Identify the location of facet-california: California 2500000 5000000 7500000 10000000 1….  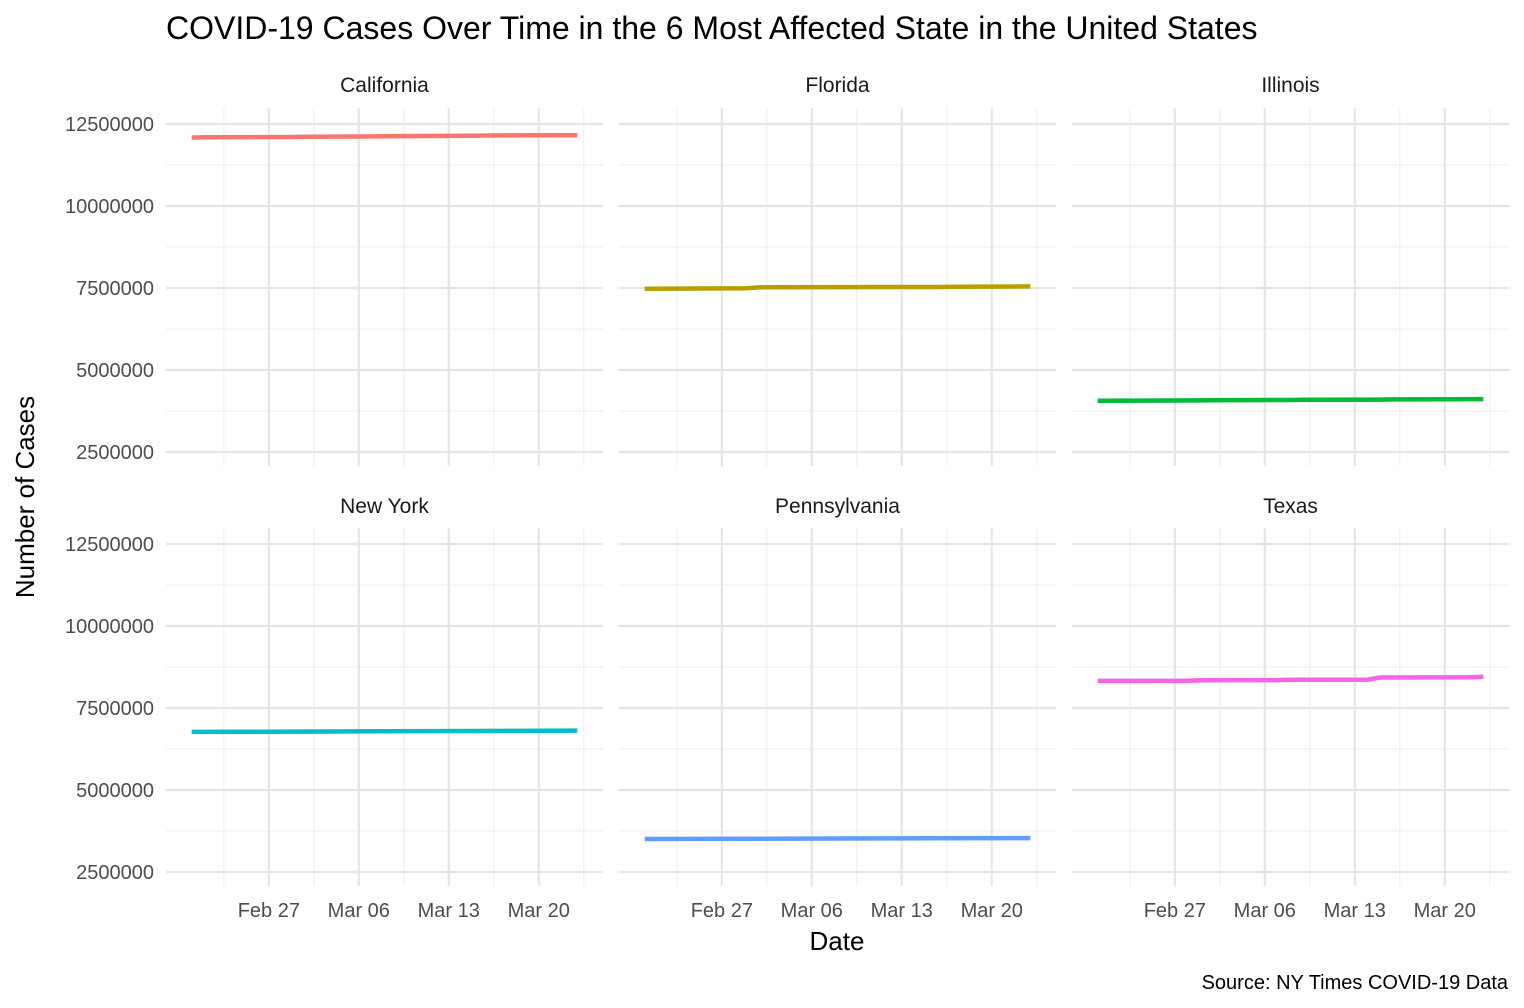
(334, 270).